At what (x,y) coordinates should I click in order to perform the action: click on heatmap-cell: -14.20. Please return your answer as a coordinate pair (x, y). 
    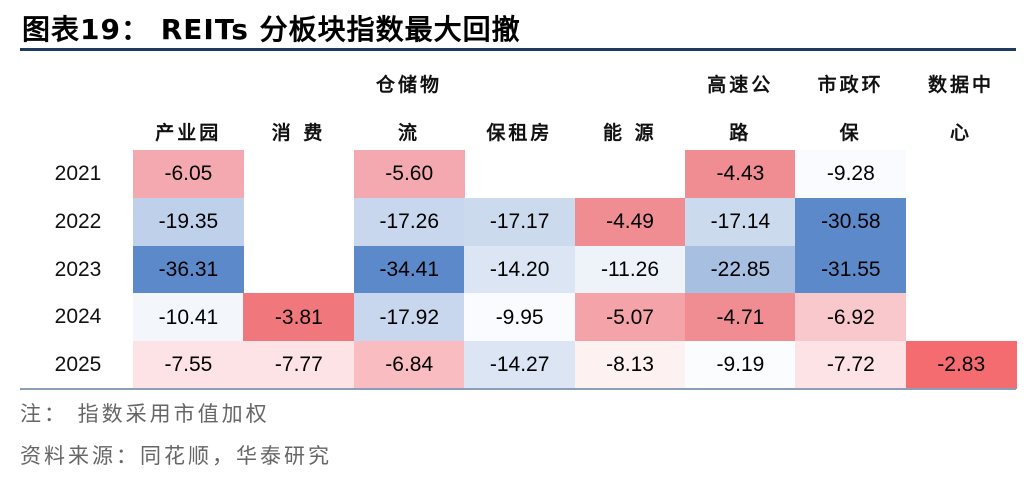
    Looking at the image, I should click on (520, 269).